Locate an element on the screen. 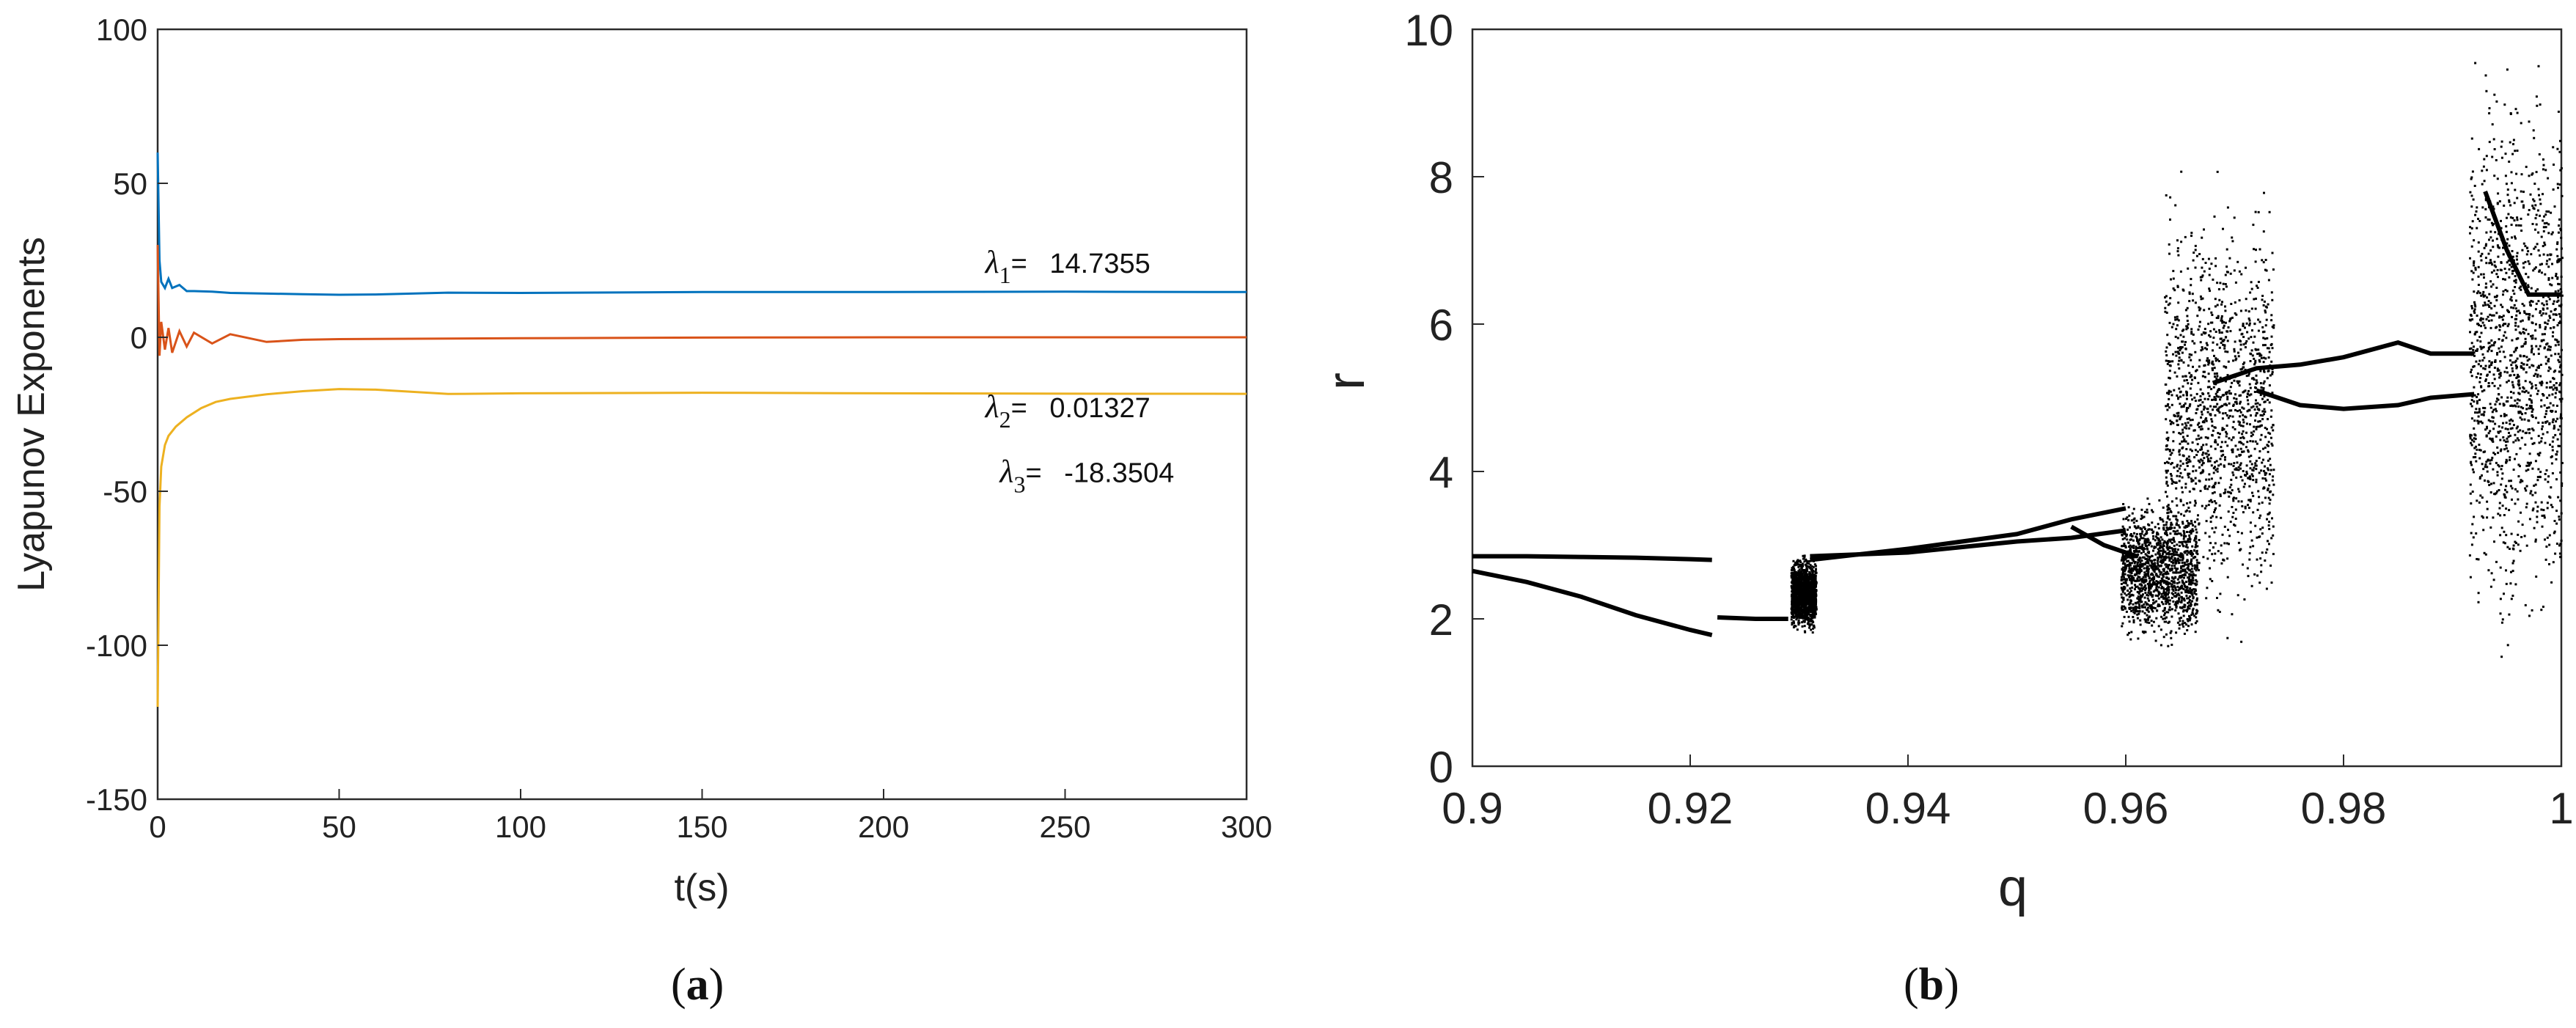  panel-b-x-ticks: 0.9 0.92 0.94 0.96 0.98 1 is located at coordinates (2008, 794).